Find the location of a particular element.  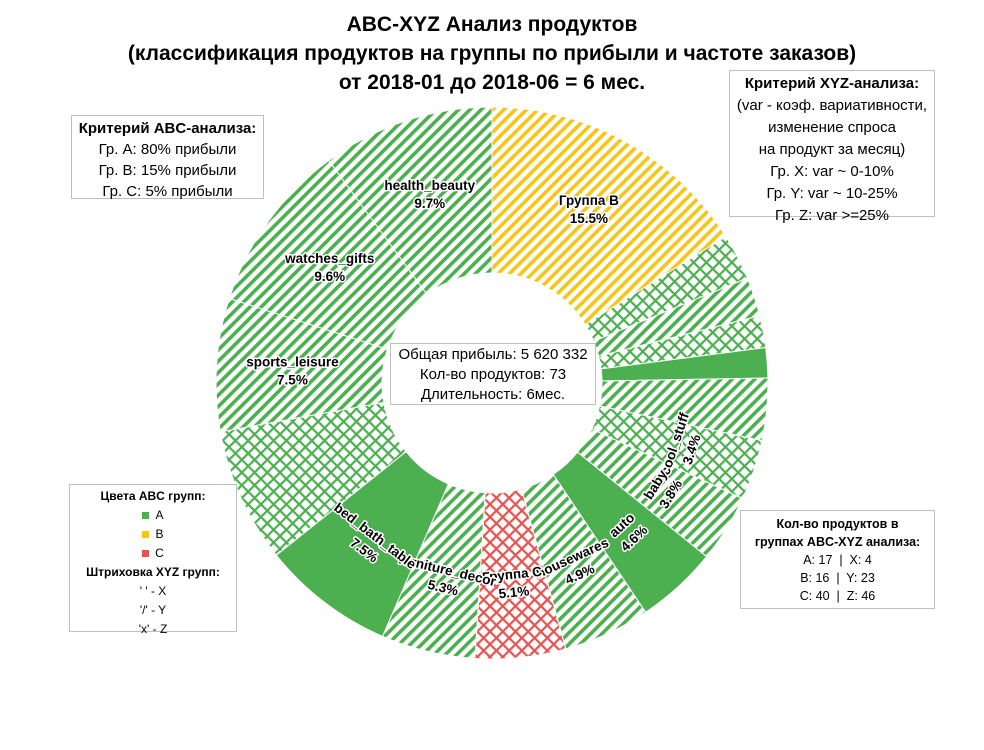

donut-slice-группа-b is located at coordinates (609, 216).